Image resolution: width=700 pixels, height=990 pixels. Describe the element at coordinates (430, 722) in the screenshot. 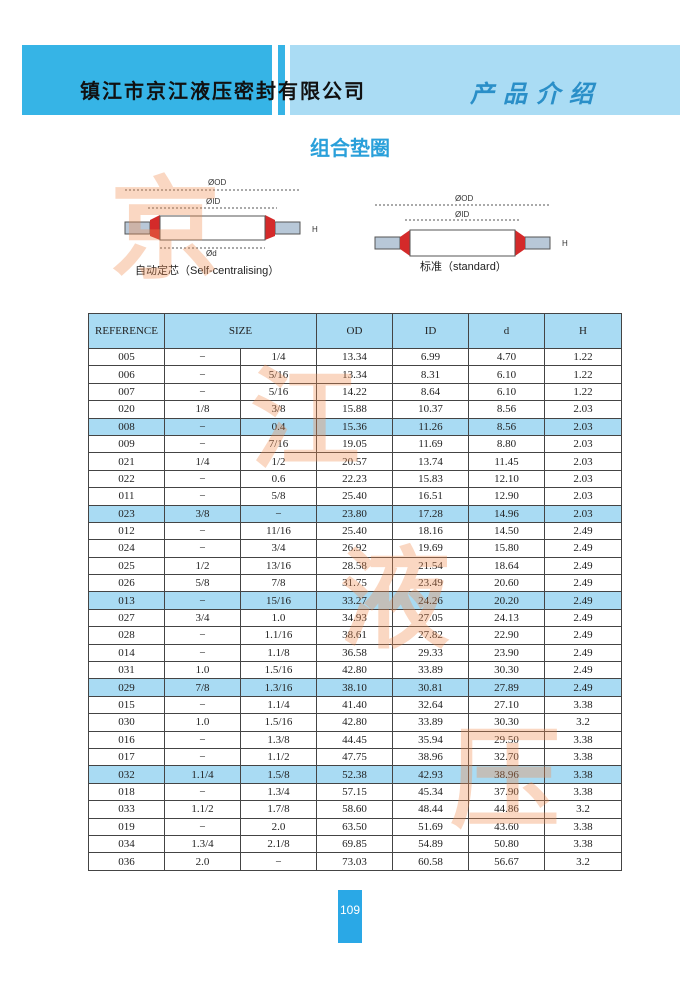

I see `table-cell: 33.89` at that location.